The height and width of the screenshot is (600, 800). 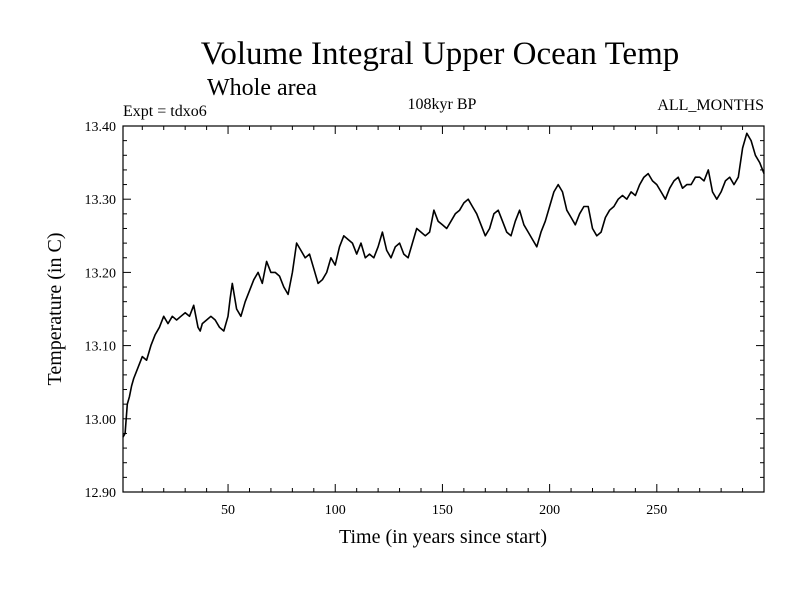 What do you see at coordinates (101, 273) in the screenshot?
I see `y-tick-label: 13.20` at bounding box center [101, 273].